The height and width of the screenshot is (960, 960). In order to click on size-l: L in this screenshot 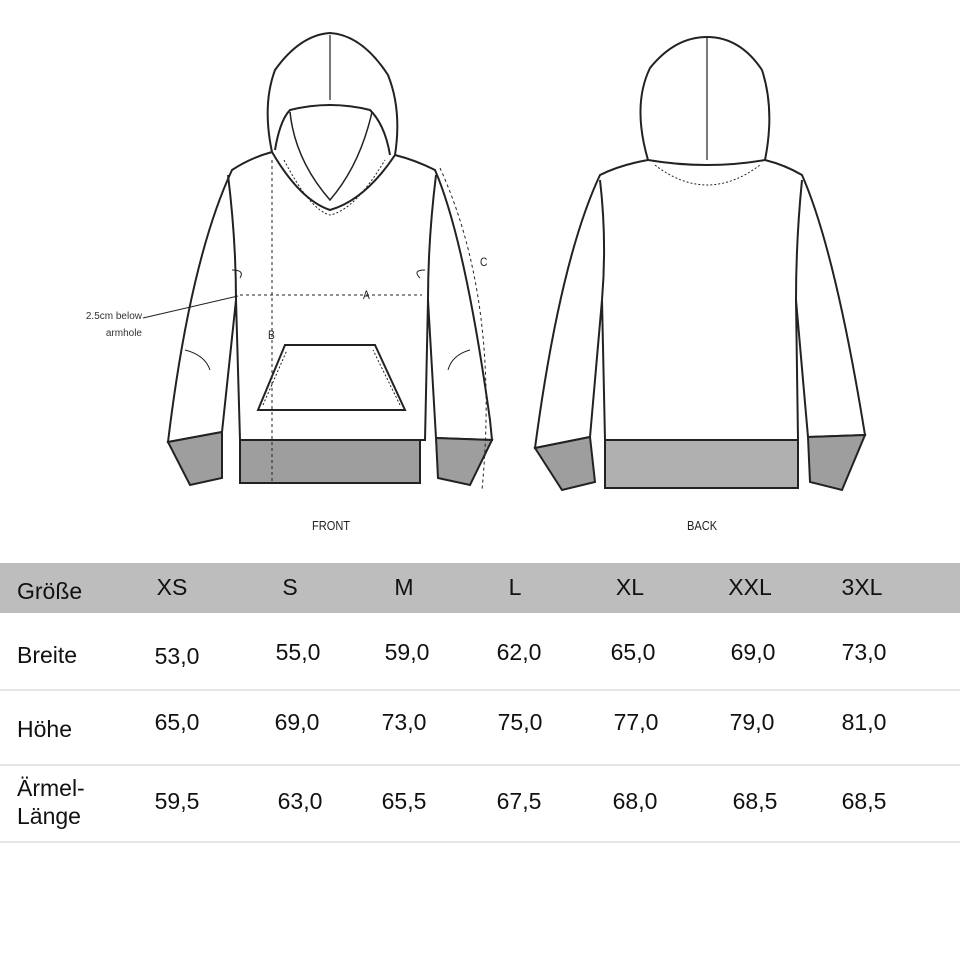, I will do `click(515, 587)`.